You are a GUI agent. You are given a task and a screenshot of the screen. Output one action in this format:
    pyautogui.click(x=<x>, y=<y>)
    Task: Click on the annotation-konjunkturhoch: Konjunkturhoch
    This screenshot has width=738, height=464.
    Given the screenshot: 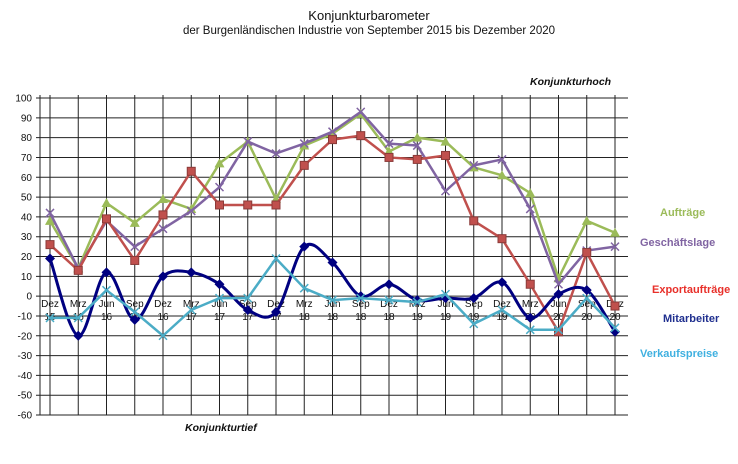 What is the action you would take?
    pyautogui.click(x=571, y=82)
    